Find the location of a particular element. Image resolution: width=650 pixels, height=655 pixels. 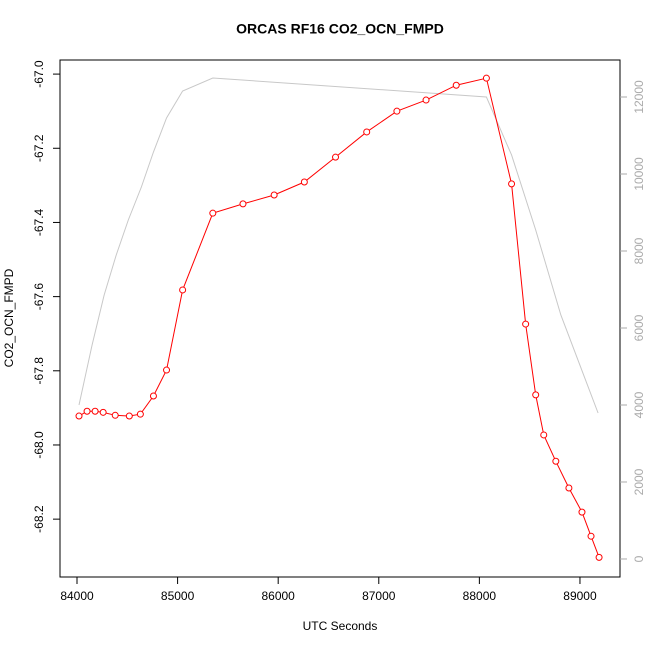

y2-tick-label: 2000 is located at coordinates (639, 481).